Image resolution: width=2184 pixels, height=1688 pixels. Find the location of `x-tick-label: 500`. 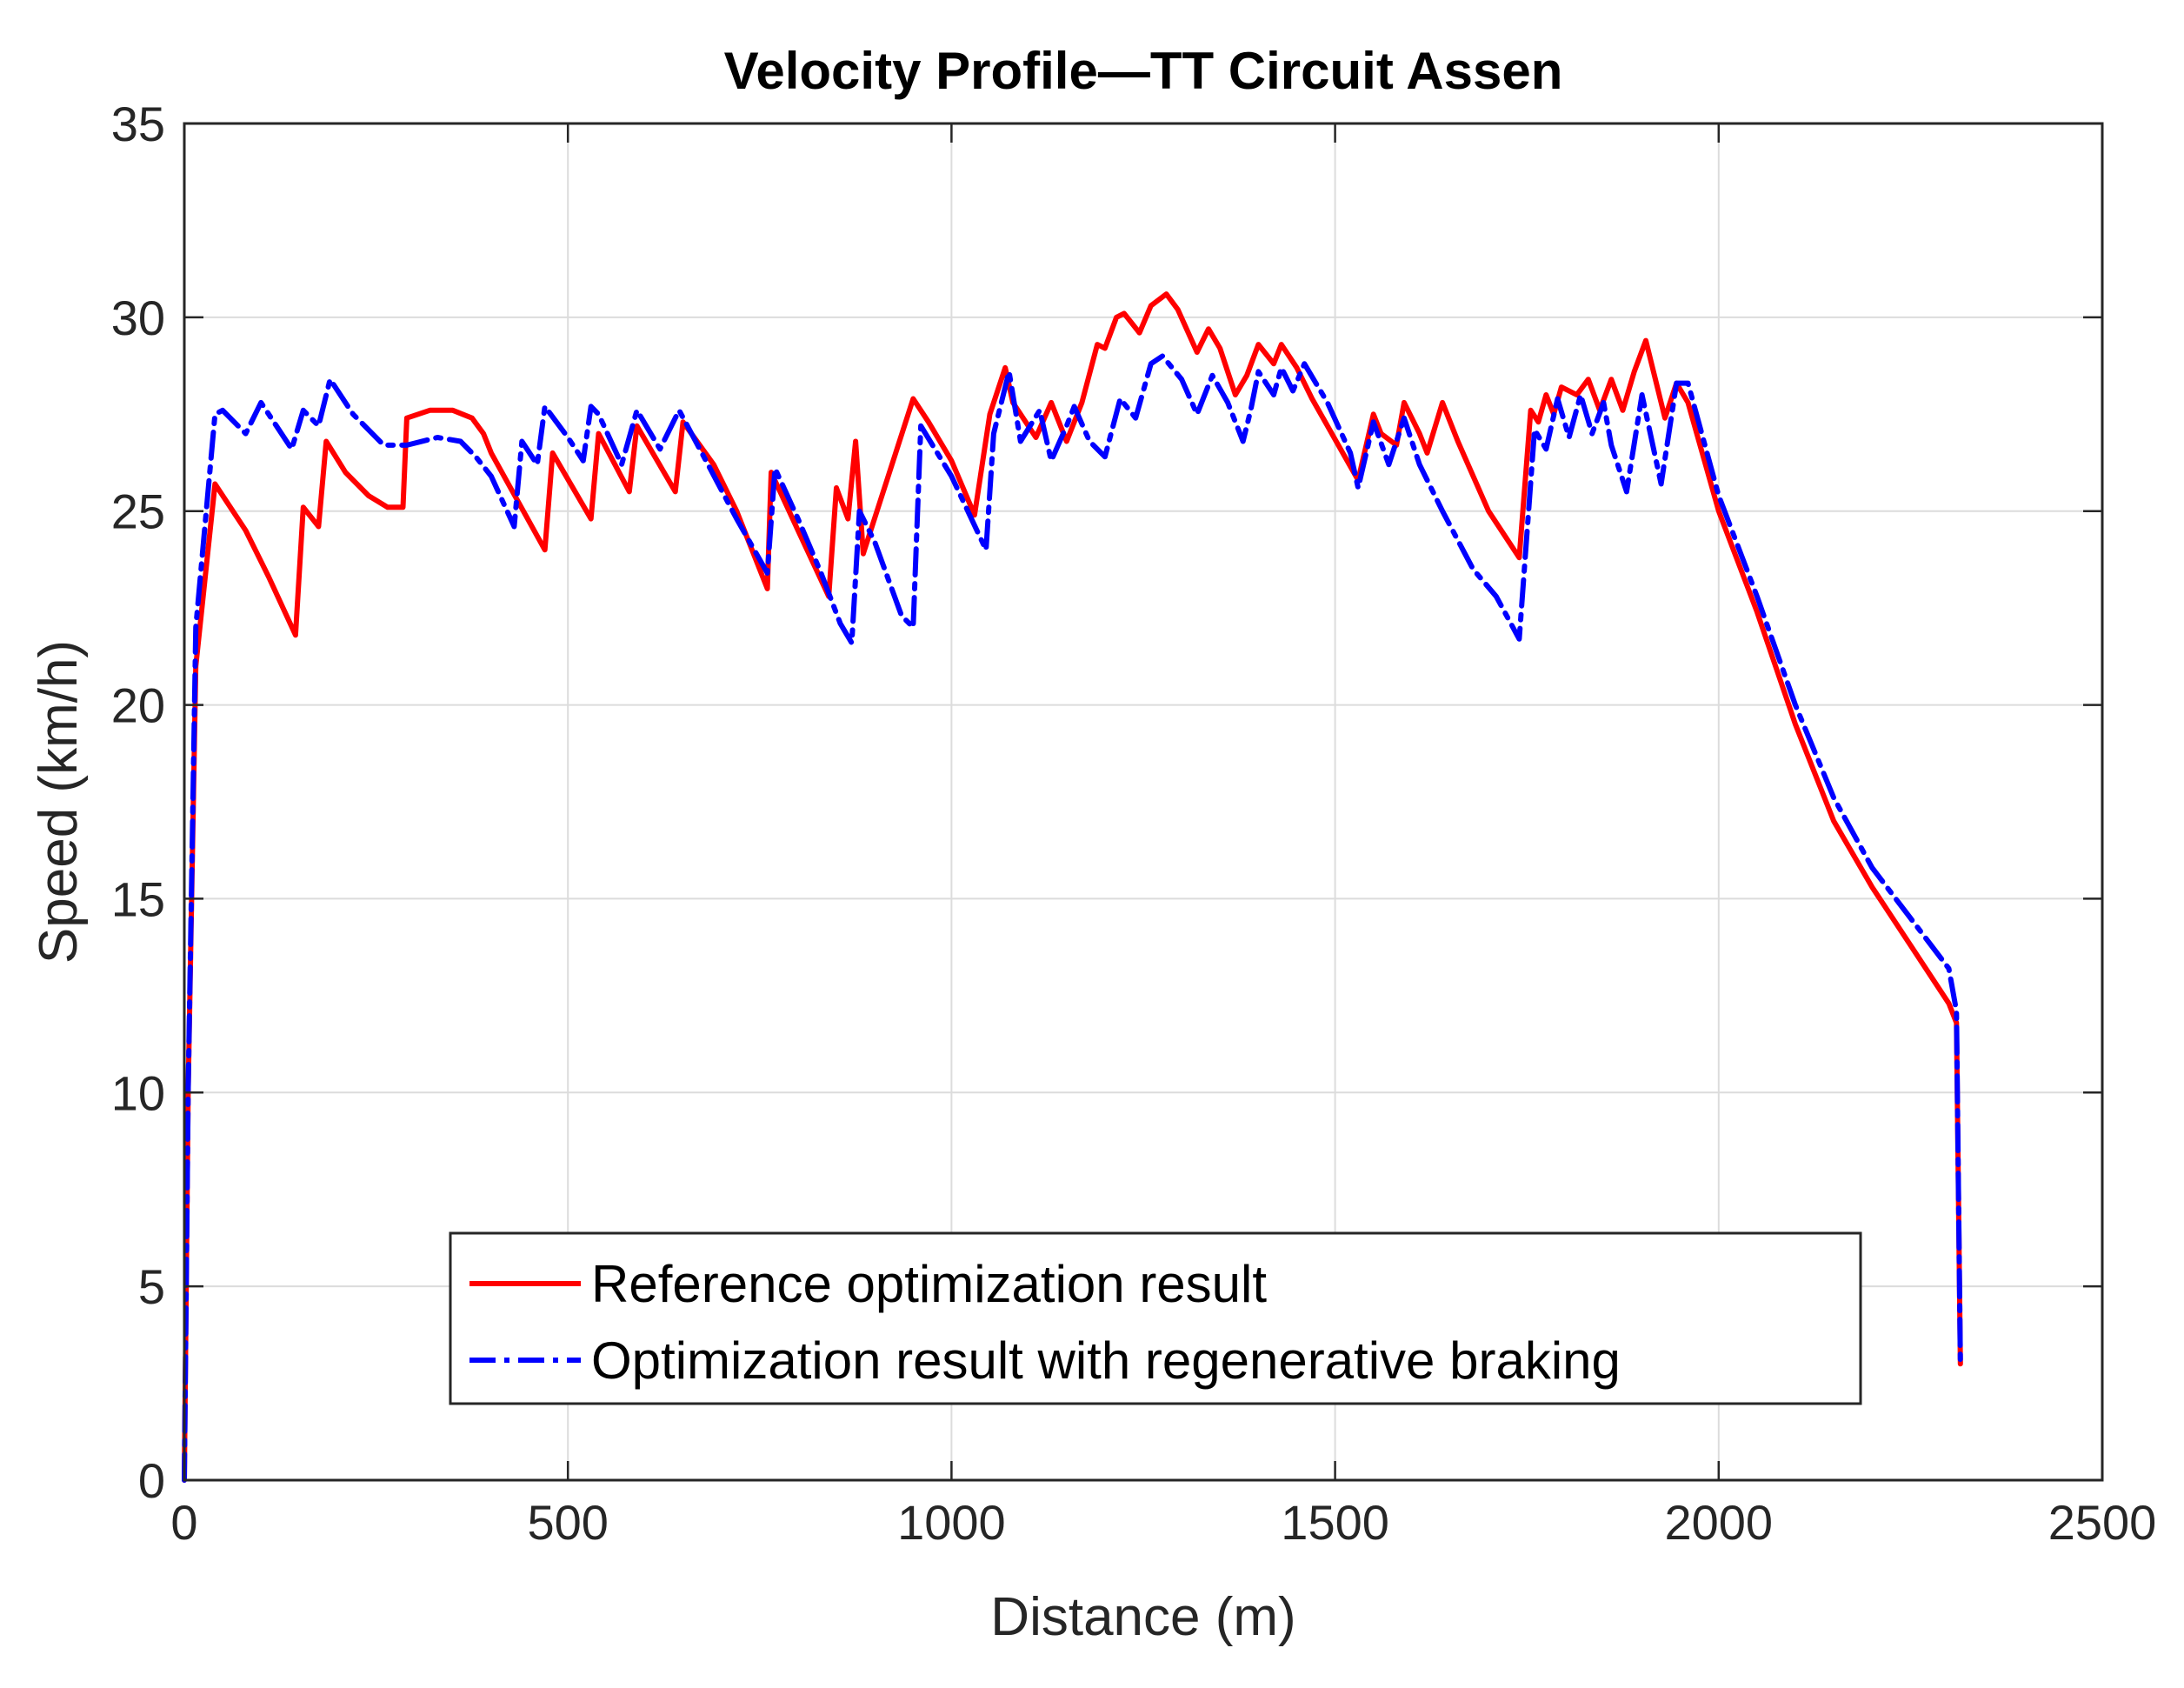

x-tick-label: 500 is located at coordinates (567, 1522).